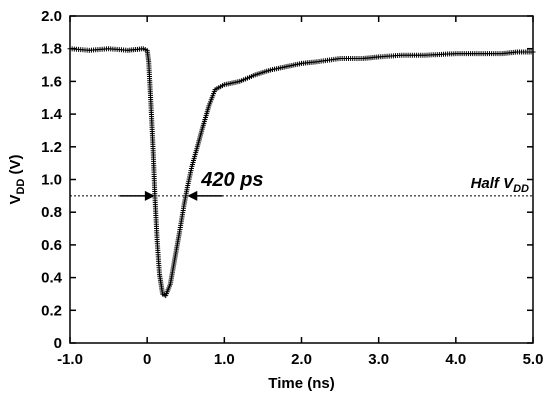  What do you see at coordinates (70, 359) in the screenshot?
I see `x-tick-label: -1.0` at bounding box center [70, 359].